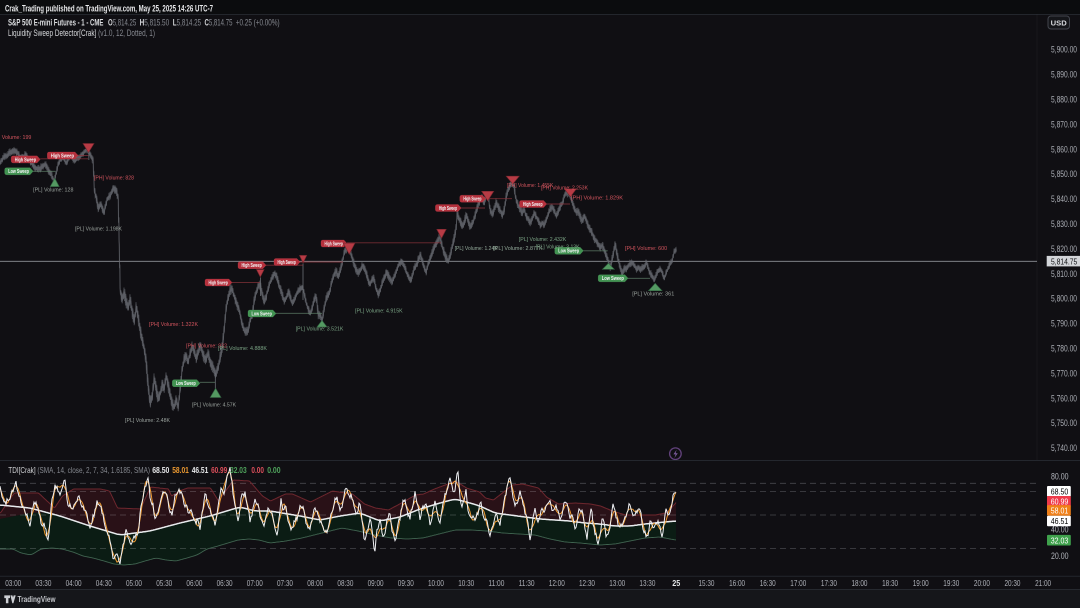  Describe the element at coordinates (496, 583) in the screenshot. I see `svg-text: 11:00` at that location.